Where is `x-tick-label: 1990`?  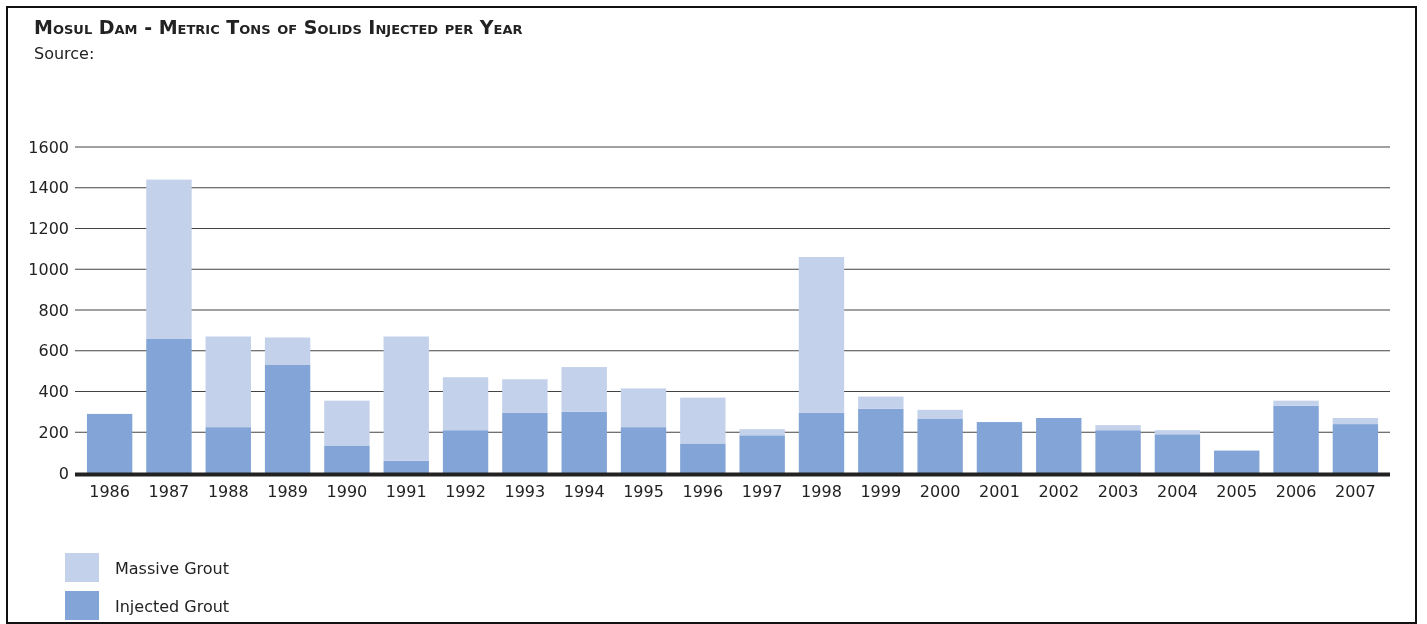
x-tick-label: 1990 is located at coordinates (347, 492).